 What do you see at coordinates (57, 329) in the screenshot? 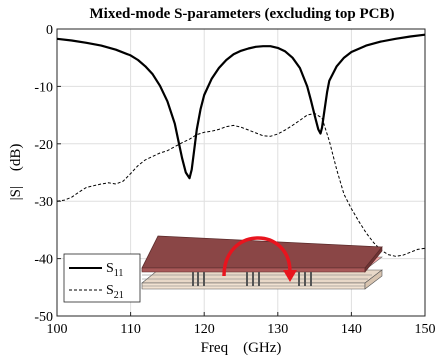
I see `x-tick-label: 100` at bounding box center [57, 329].